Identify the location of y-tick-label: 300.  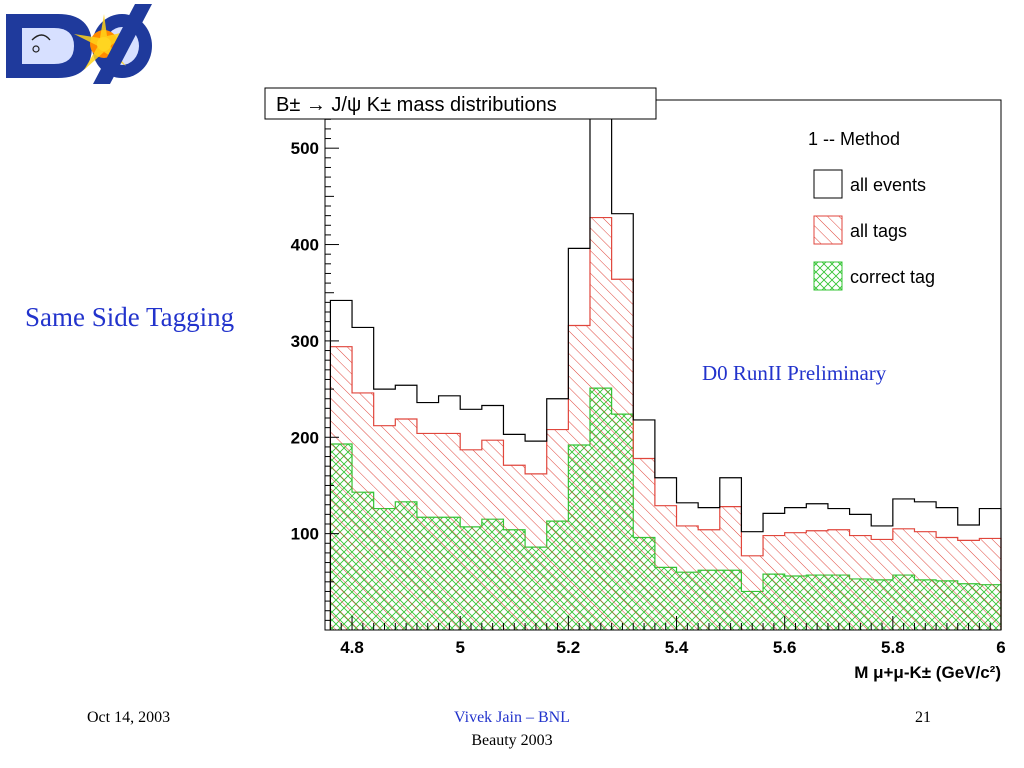
(305, 341).